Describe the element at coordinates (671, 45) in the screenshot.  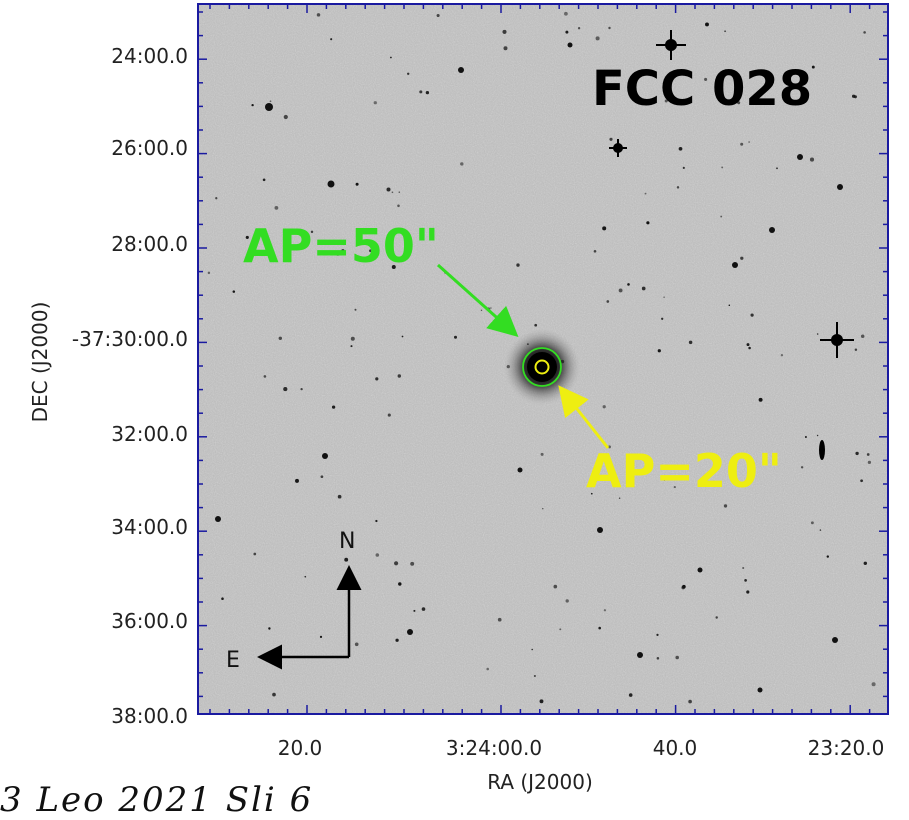
I see `bright-star-top` at that location.